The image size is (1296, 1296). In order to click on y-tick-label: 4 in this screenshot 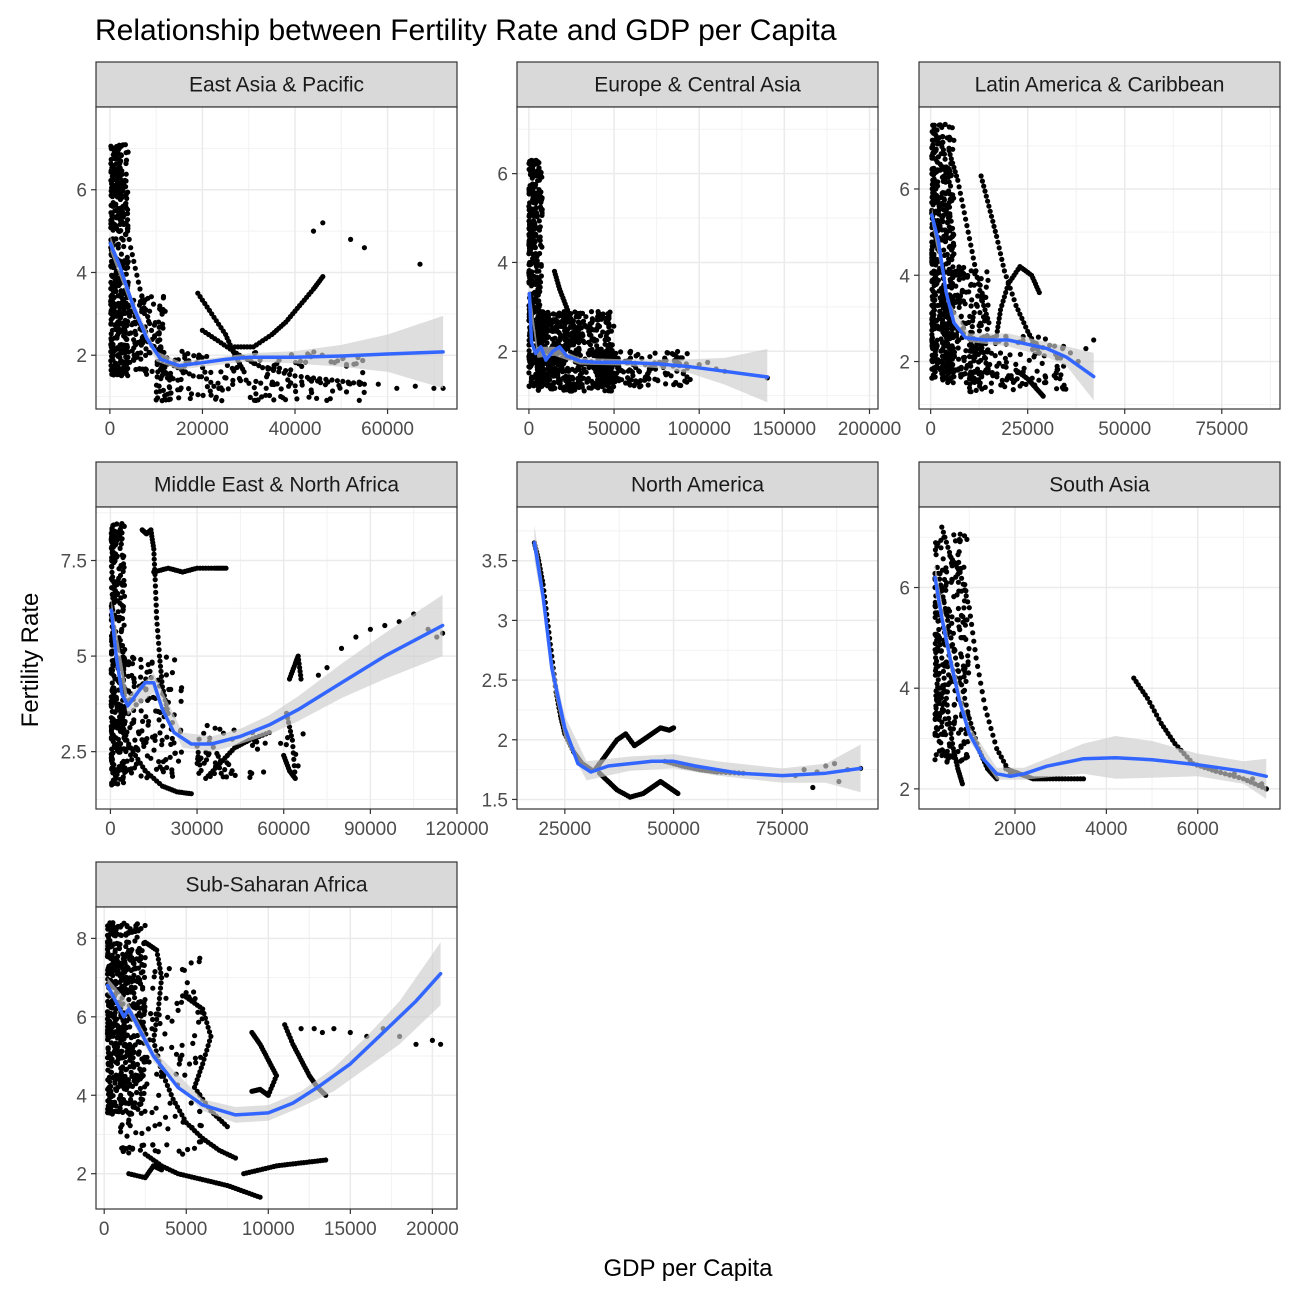, I will do `click(904, 276)`.